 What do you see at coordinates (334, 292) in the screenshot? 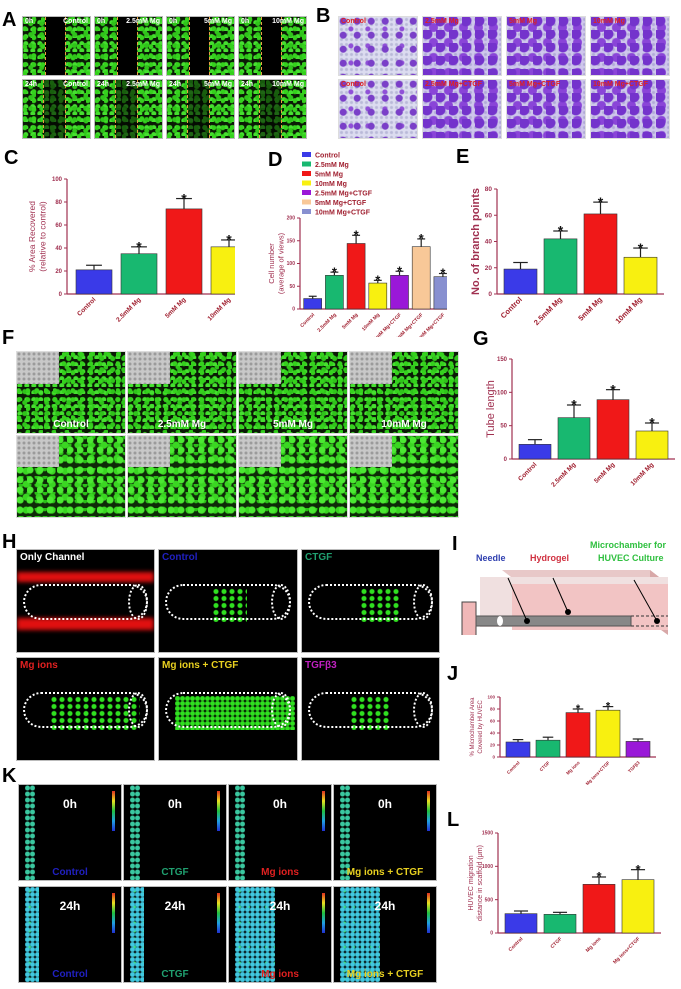
I see `bar-2-5mm-mg` at bounding box center [334, 292].